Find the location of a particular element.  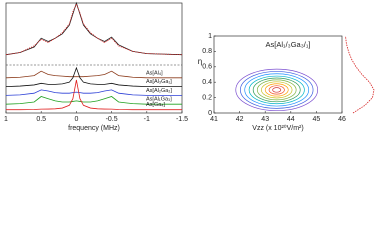

x-tick-label: 0.5 is located at coordinates (41, 119).